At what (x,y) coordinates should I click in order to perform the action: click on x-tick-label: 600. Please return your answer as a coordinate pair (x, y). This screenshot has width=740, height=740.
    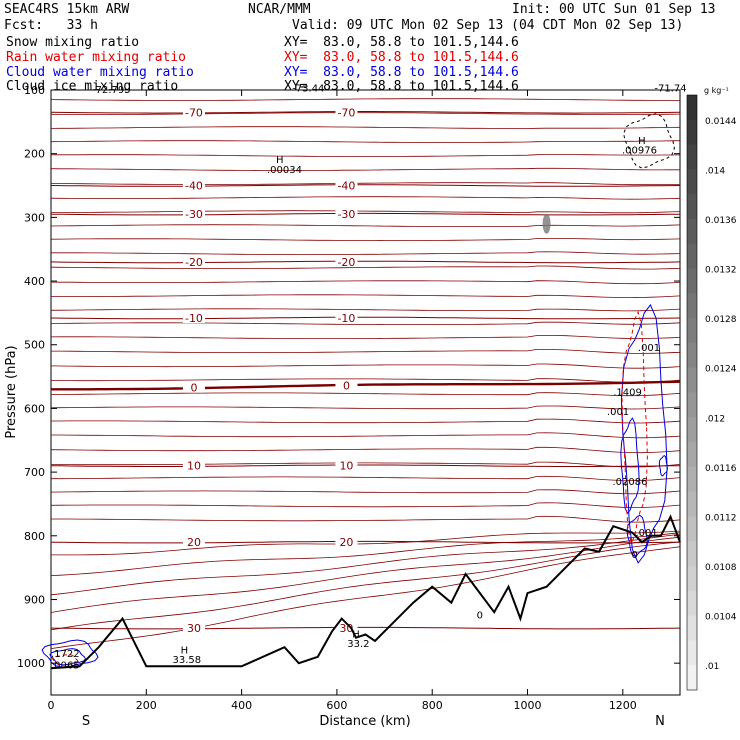
    Looking at the image, I should click on (336, 705).